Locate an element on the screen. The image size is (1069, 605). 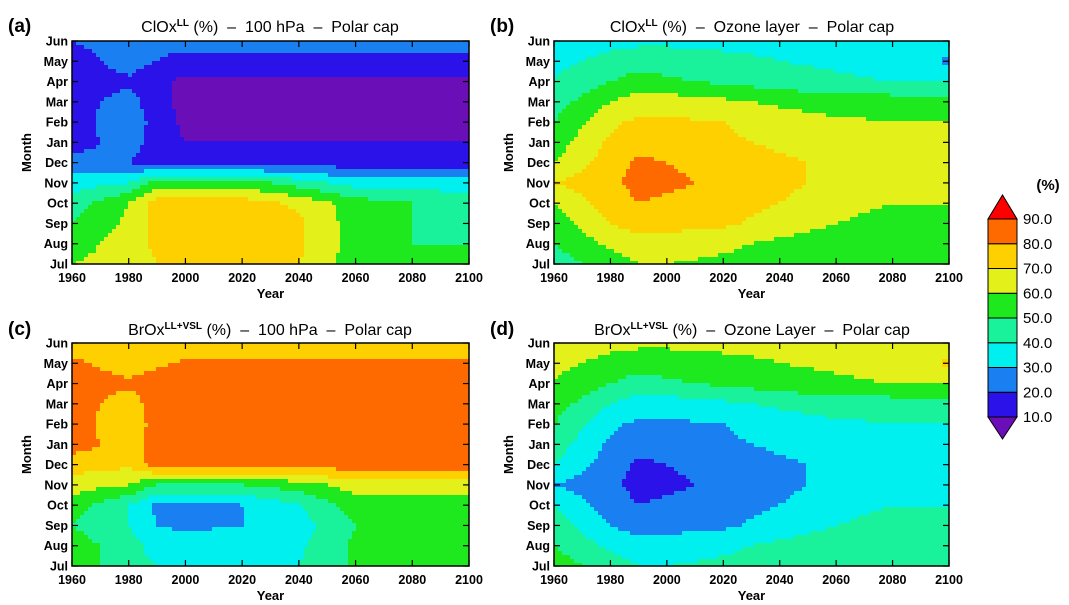
x-tick-label: 2060 is located at coordinates (356, 580).